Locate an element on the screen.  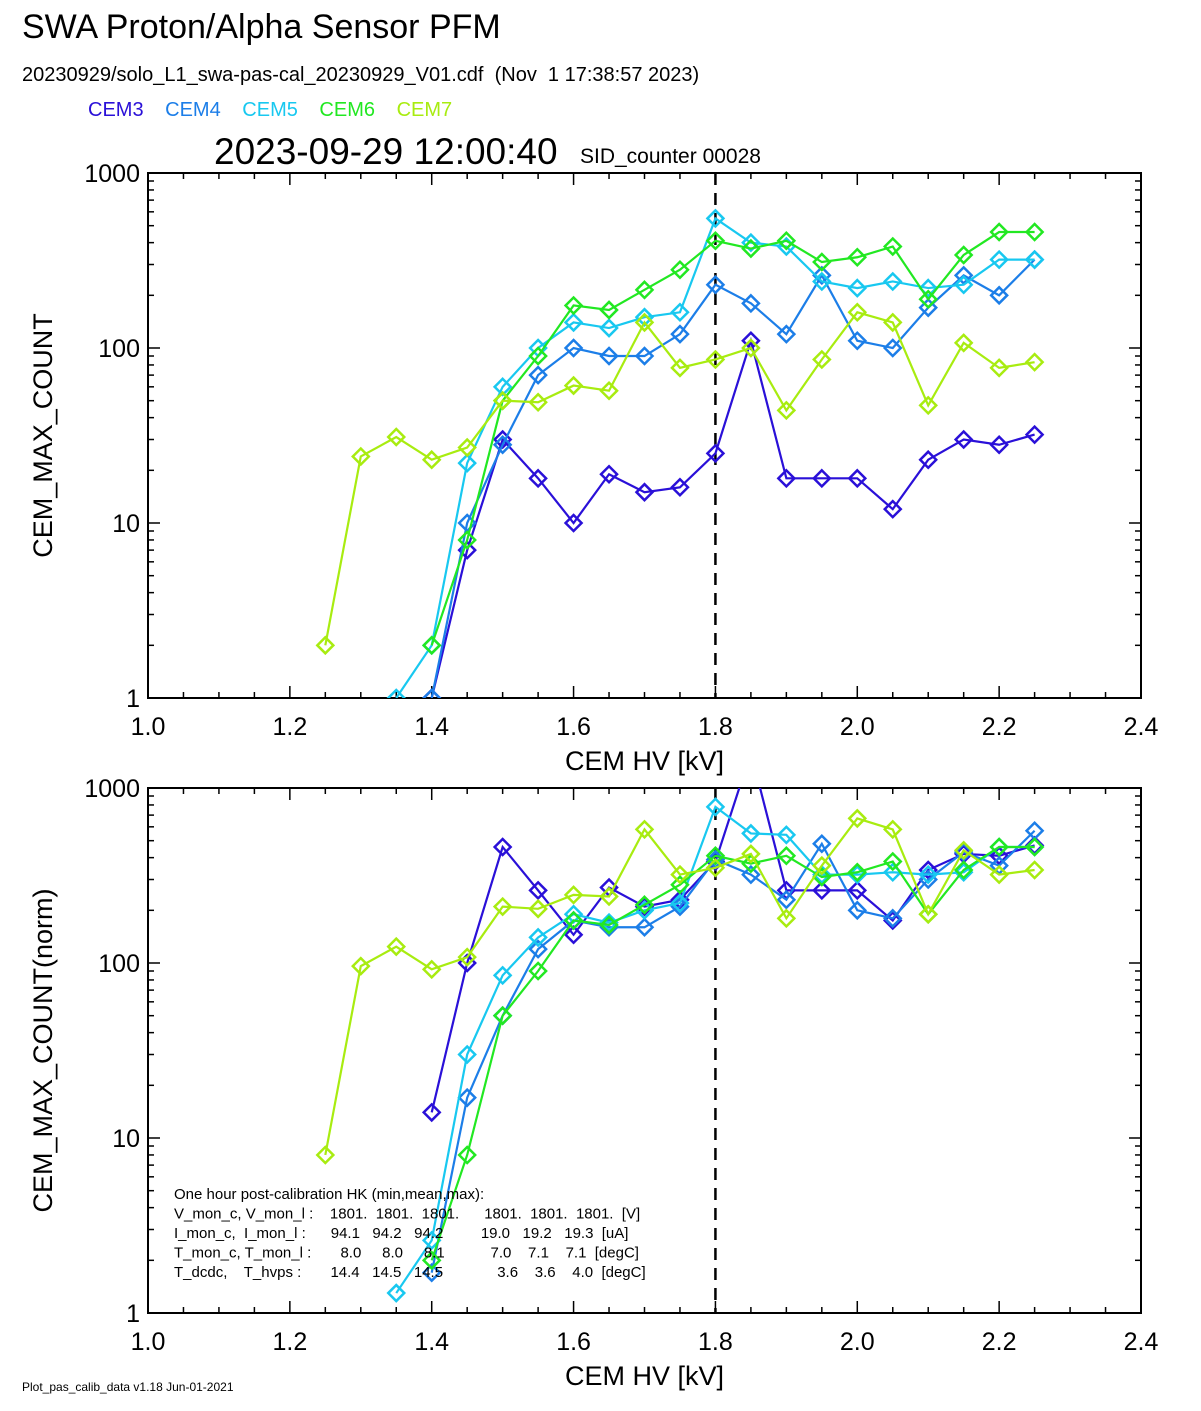
sid-counter: SID_counter 00028 is located at coordinates (670, 156).